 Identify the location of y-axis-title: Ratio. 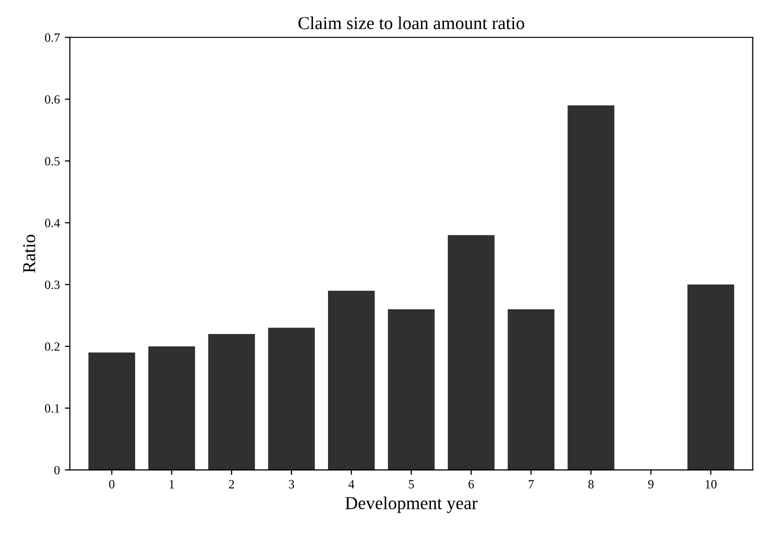
(29, 253).